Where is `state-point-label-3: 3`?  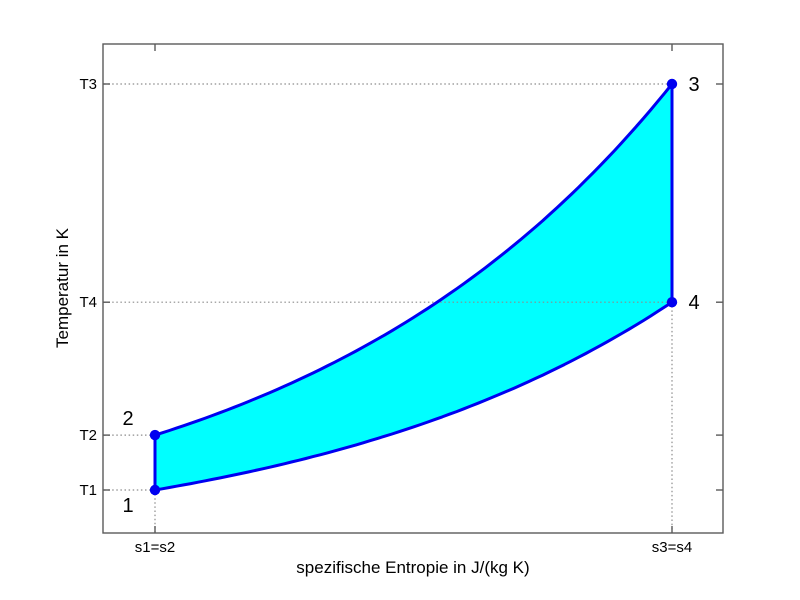
state-point-label-3: 3 is located at coordinates (693, 85).